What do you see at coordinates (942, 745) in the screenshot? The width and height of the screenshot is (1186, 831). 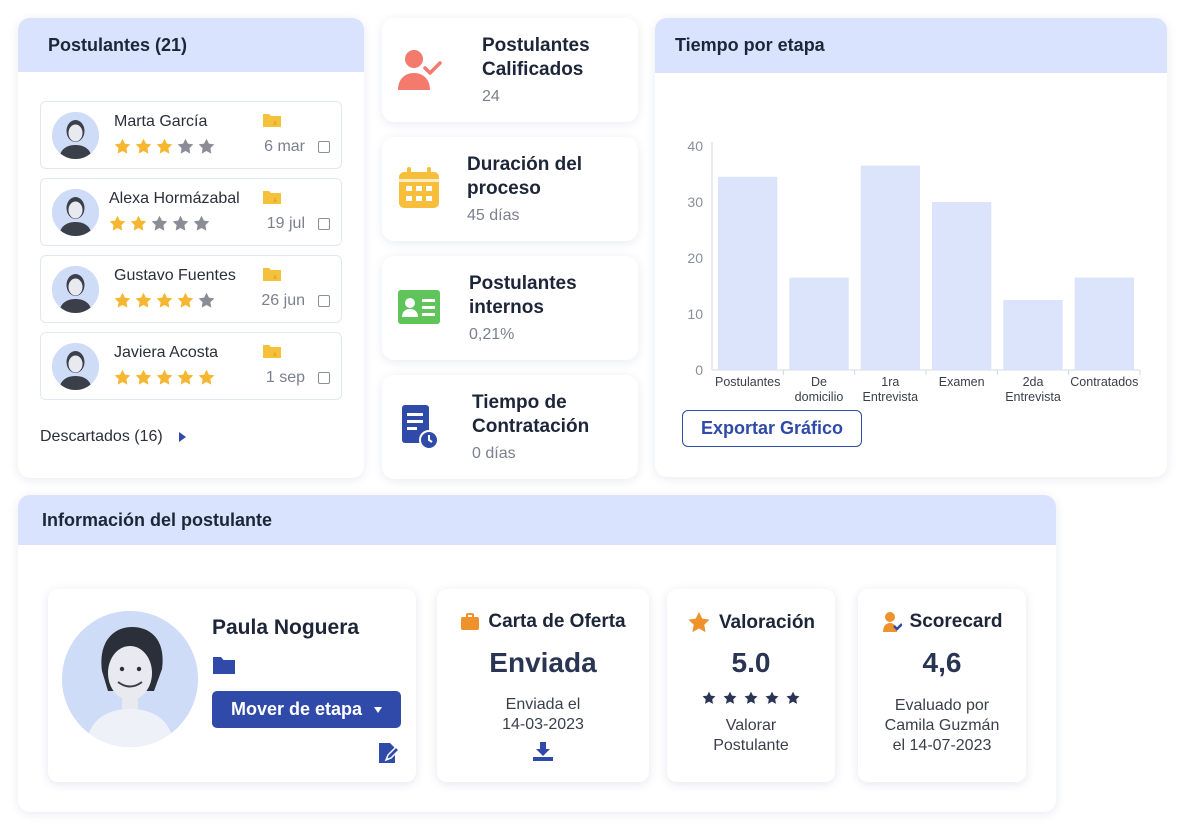 I see `scorecard-date: el 14-07-2023` at bounding box center [942, 745].